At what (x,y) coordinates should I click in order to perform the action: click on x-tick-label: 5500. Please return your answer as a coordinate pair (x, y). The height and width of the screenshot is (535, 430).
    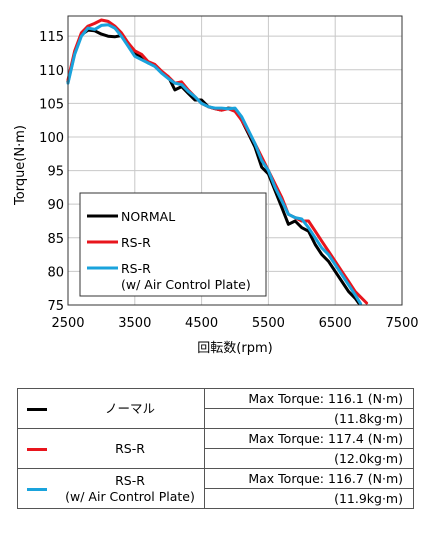
    Looking at the image, I should click on (268, 323).